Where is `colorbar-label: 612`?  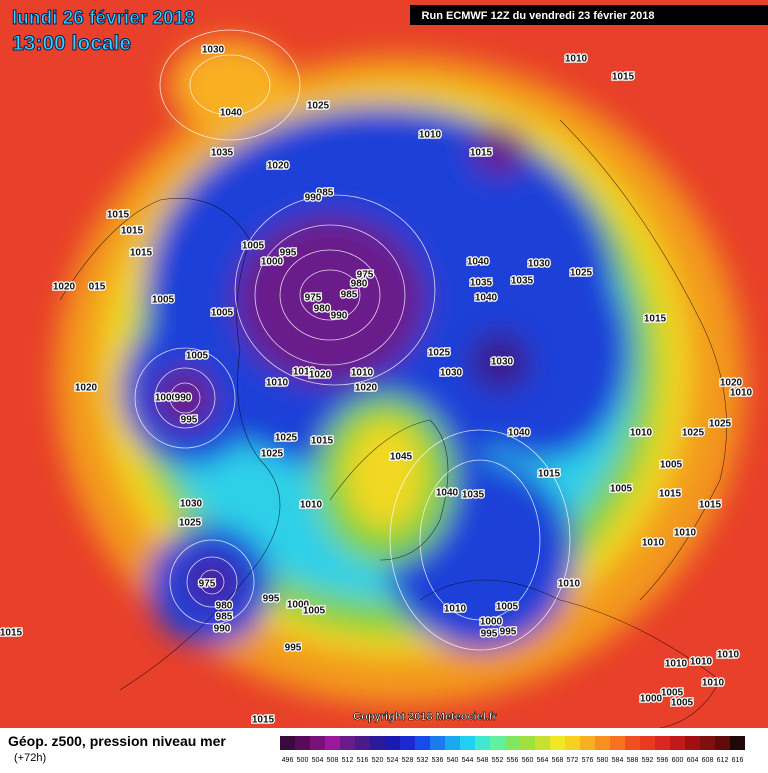 colorbar-label: 612 is located at coordinates (723, 760).